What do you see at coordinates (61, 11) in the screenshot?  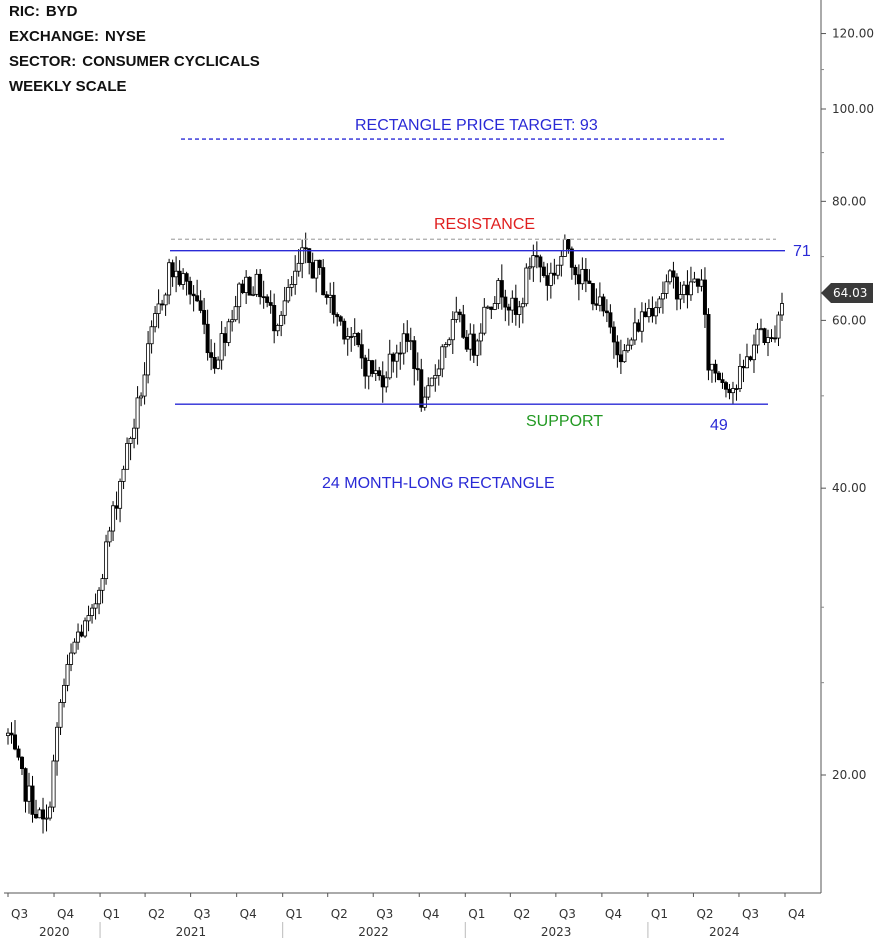 I see `ric-value: BYD` at bounding box center [61, 11].